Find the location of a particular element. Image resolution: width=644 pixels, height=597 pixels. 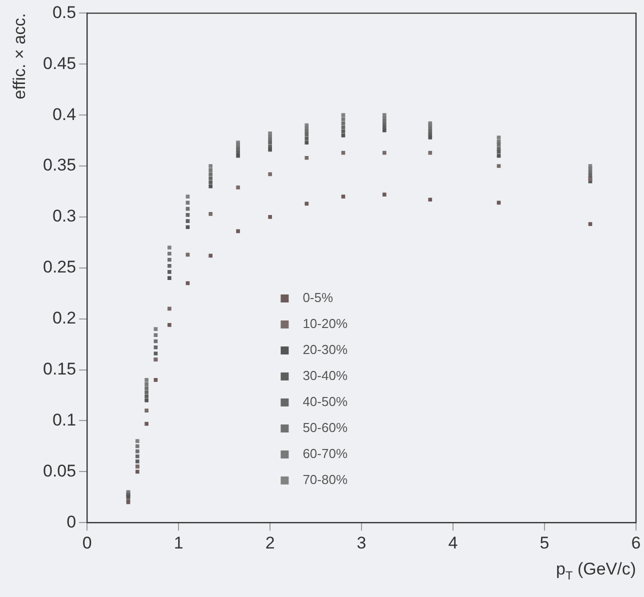

y-tick-label: 0.15 is located at coordinates (59, 368).